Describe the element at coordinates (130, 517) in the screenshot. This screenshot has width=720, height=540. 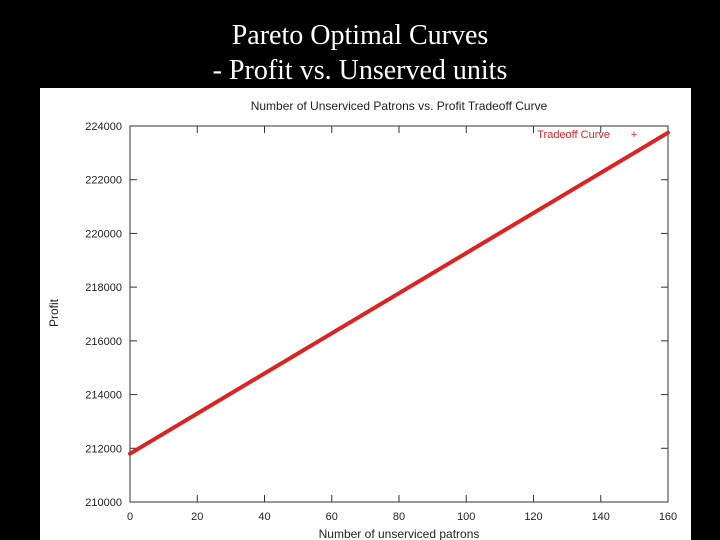
I see `x-tick-label-0: 0` at that location.